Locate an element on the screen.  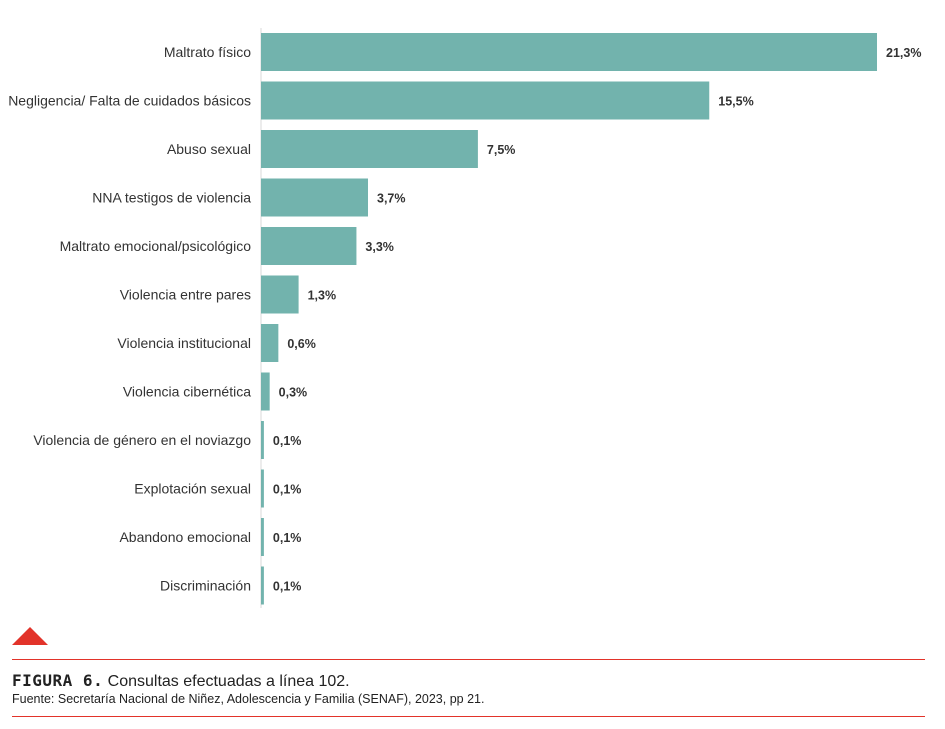
category-label: Discriminación is located at coordinates (205, 586).